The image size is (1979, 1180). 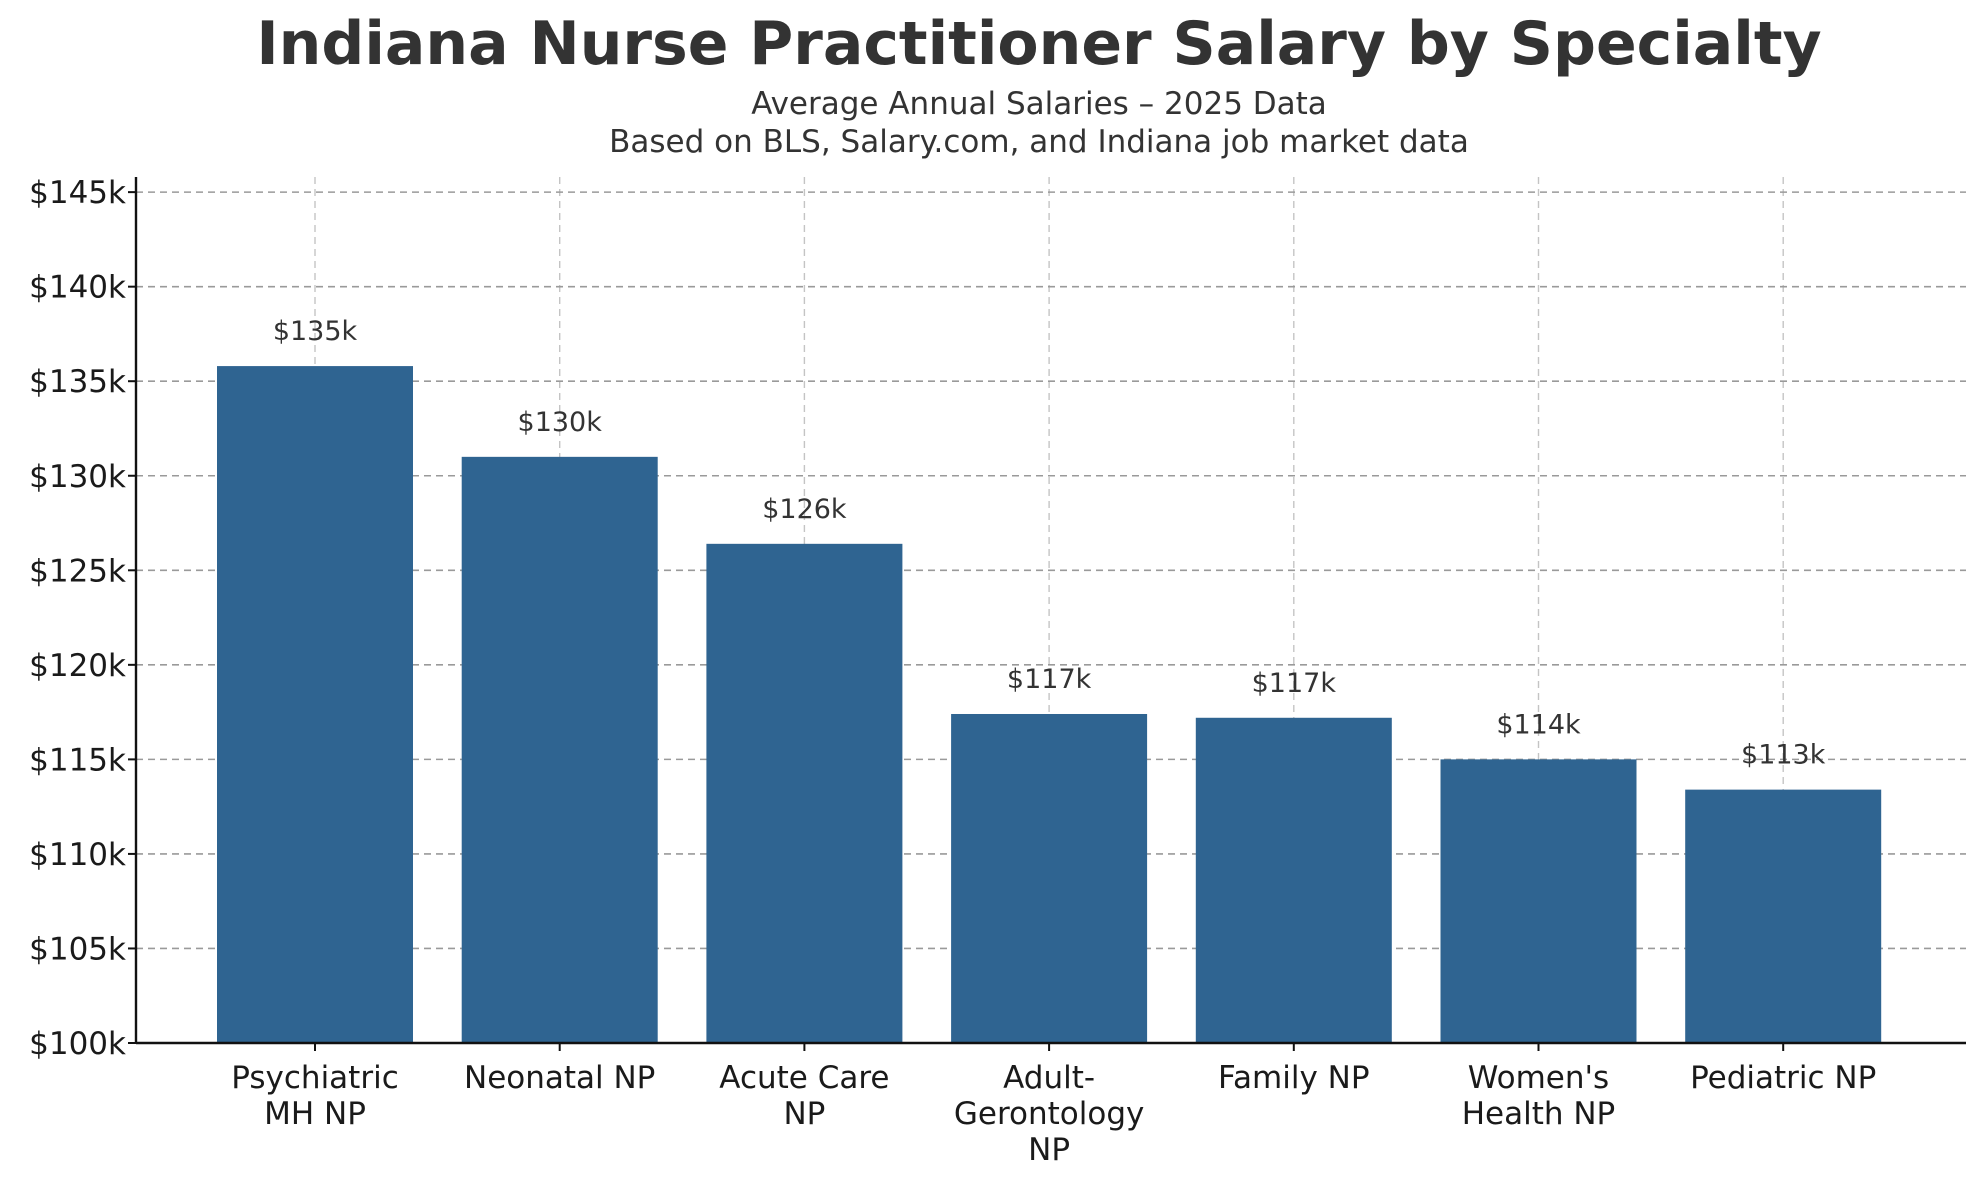 I want to click on y-tick-label: $115k, so click(x=77, y=760).